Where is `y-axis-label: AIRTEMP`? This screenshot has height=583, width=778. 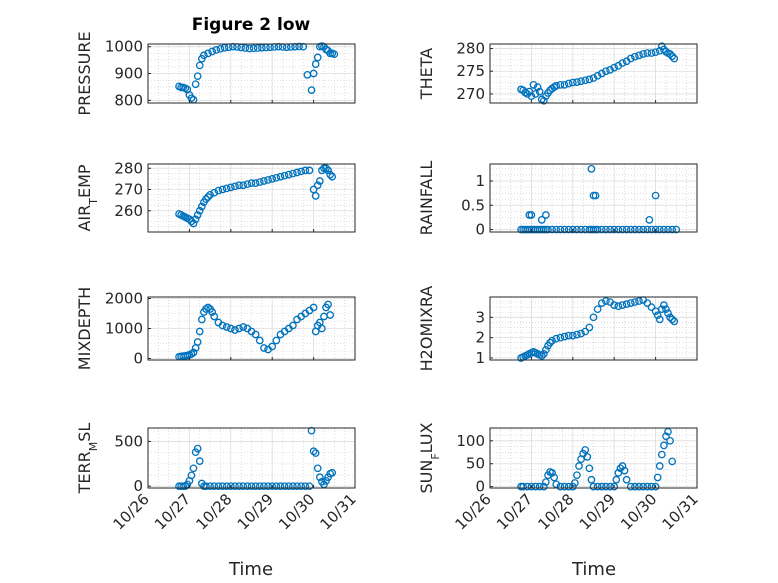
y-axis-label: AIRTEMP is located at coordinates (87, 197).